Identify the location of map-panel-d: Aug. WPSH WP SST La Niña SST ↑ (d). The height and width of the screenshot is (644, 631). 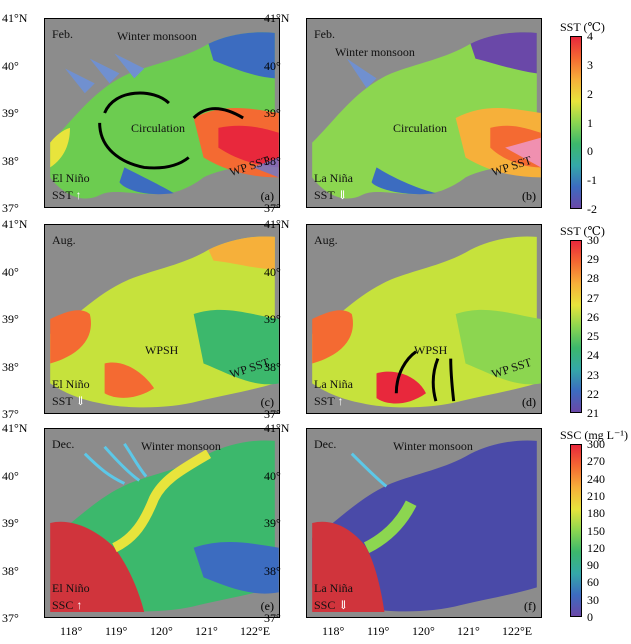
(424, 319).